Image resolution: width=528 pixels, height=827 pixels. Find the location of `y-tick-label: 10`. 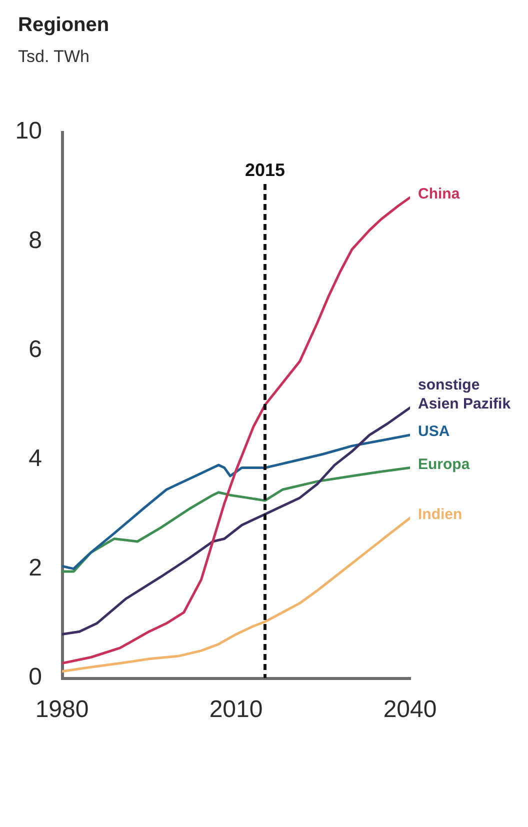

y-tick-label: 10 is located at coordinates (28, 131).